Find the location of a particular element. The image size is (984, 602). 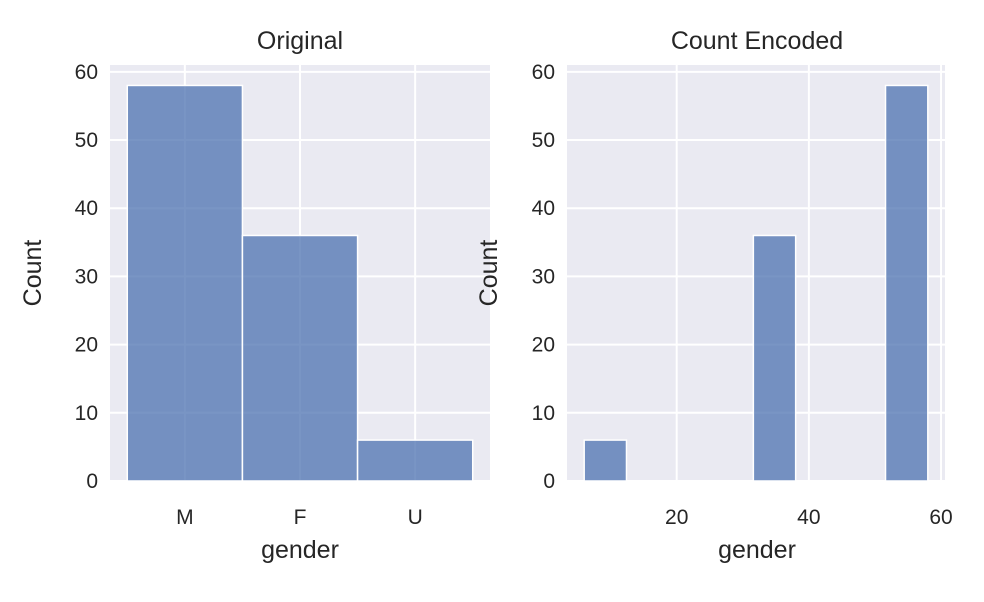

x-tick-label: M is located at coordinates (185, 517).